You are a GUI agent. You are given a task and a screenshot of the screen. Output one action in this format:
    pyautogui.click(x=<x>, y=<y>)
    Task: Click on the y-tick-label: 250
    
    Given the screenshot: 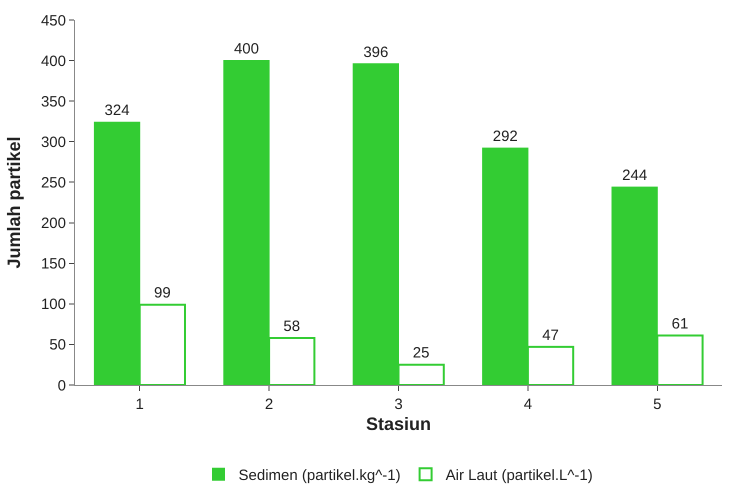 What is the action you would take?
    pyautogui.click(x=53, y=183)
    